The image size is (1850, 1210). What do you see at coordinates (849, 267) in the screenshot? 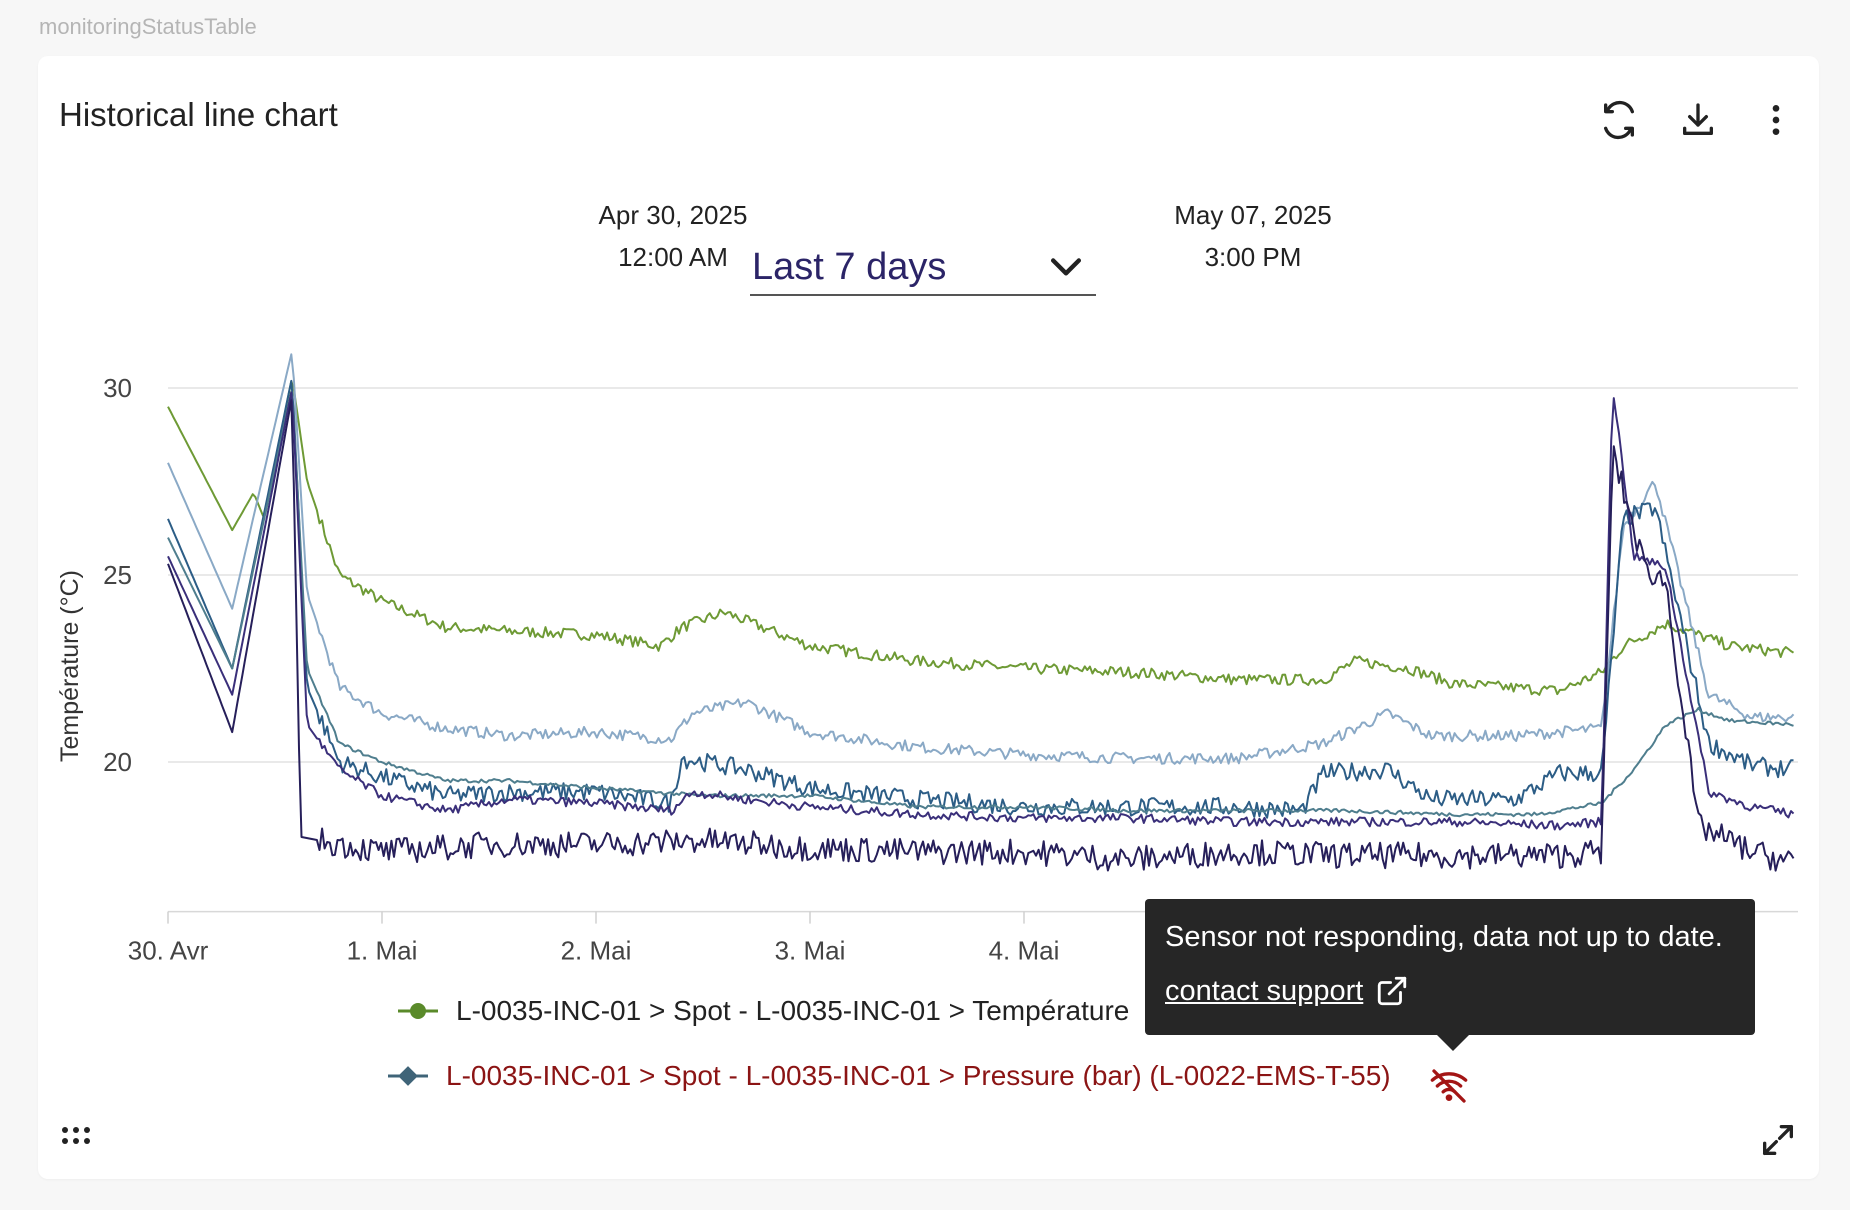
I see `range-selected-value: Last 7 days` at bounding box center [849, 267].